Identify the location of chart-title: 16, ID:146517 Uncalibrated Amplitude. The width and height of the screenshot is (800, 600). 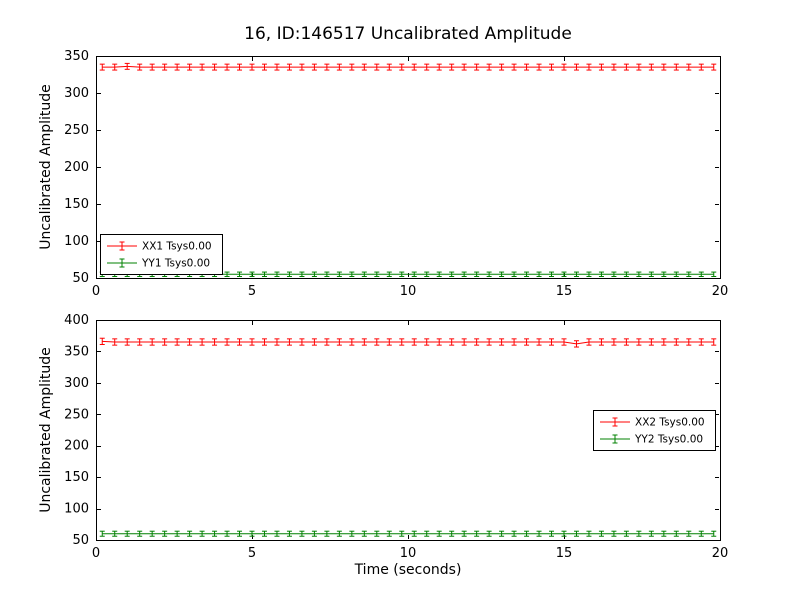
(408, 34).